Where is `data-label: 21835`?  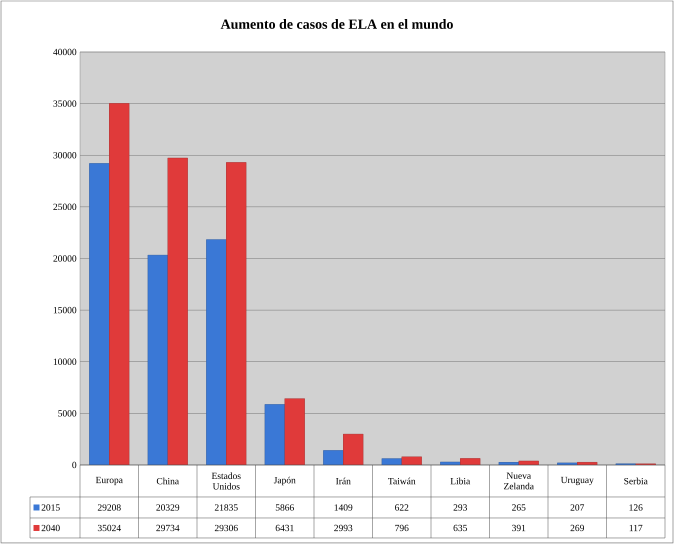 data-label: 21835 is located at coordinates (226, 507).